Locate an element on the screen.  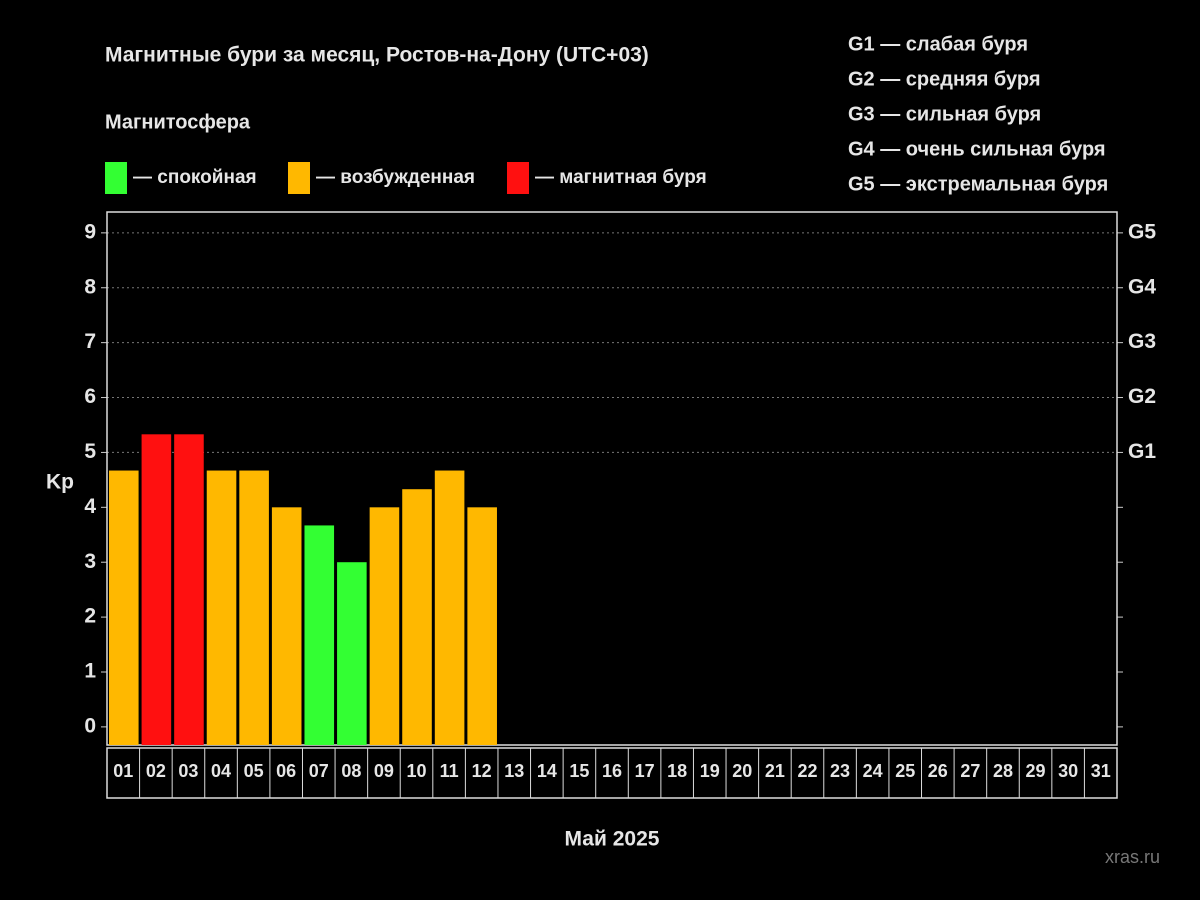
x-tick-label: 31 is located at coordinates (1101, 771).